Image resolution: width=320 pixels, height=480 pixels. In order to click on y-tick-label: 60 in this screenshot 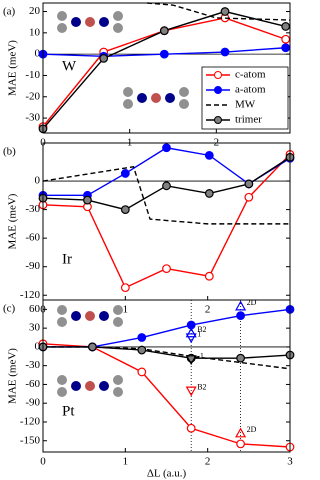, I will do `click(35, 309)`.